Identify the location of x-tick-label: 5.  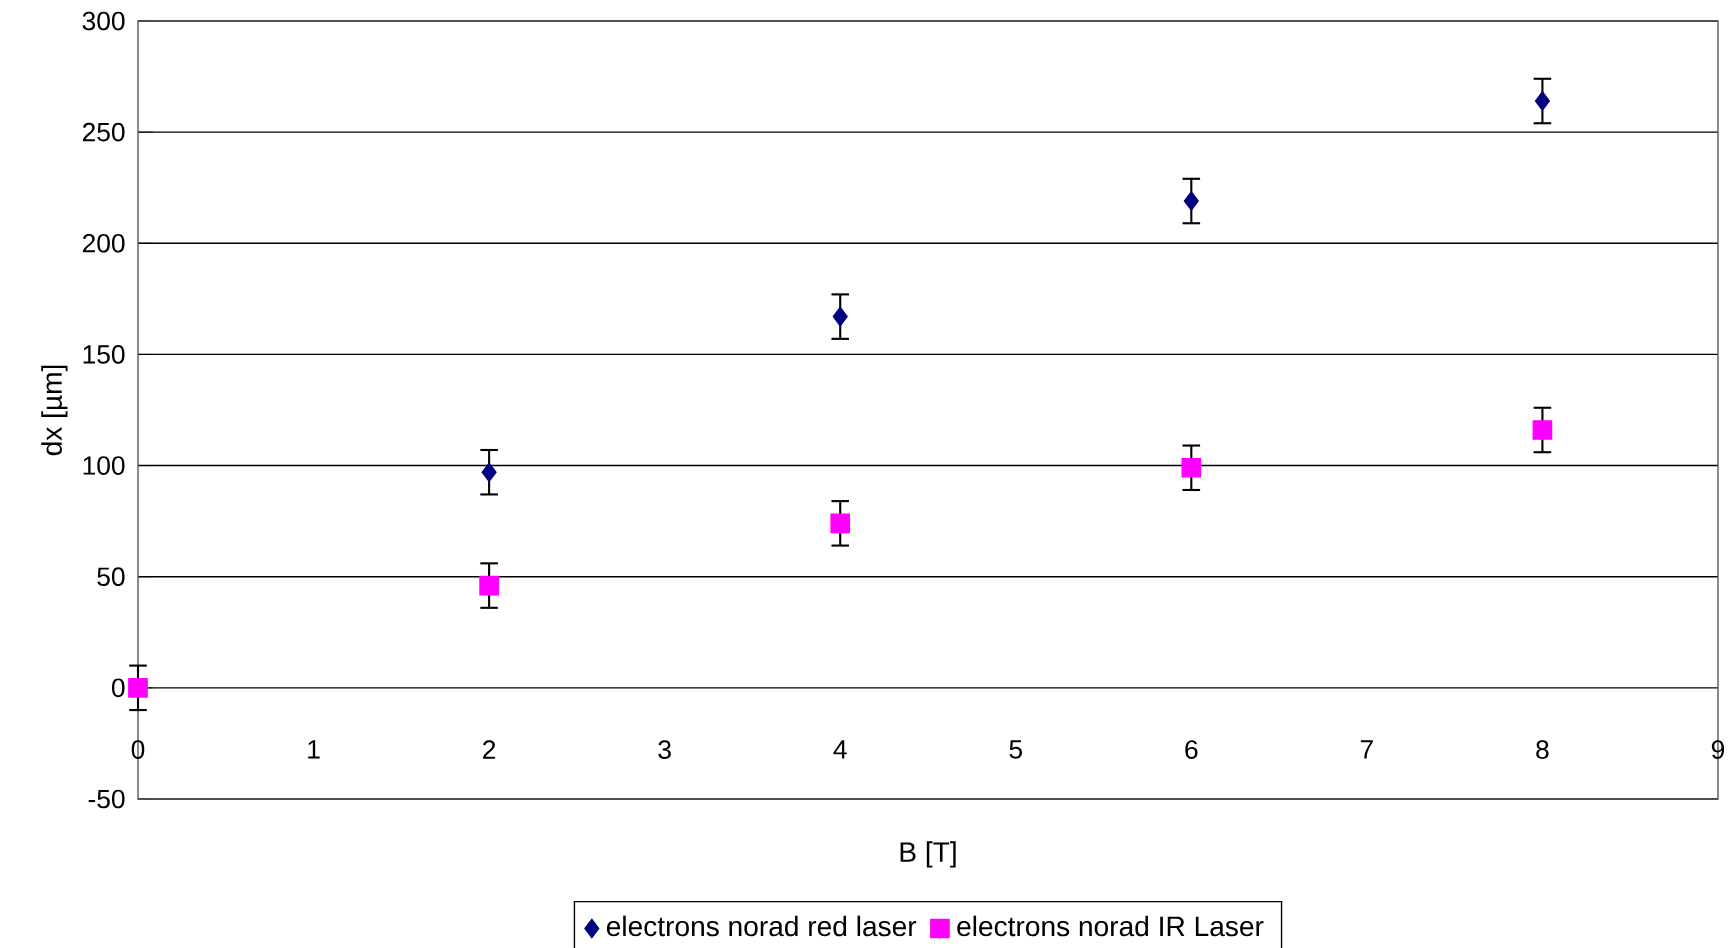
(1015, 749).